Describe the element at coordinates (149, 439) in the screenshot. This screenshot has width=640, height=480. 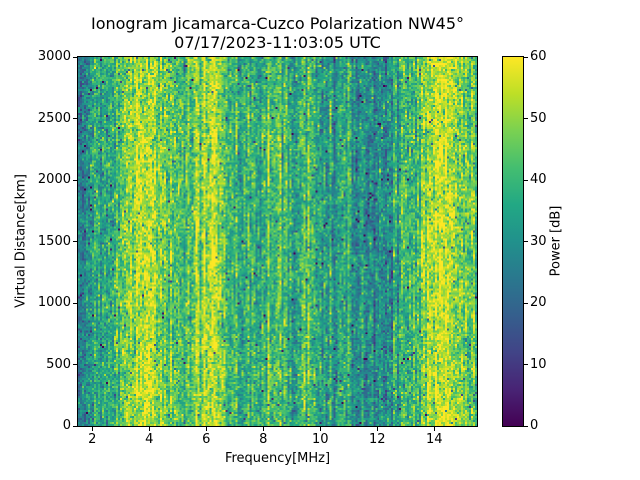
I see `x-tick-label: 4` at that location.